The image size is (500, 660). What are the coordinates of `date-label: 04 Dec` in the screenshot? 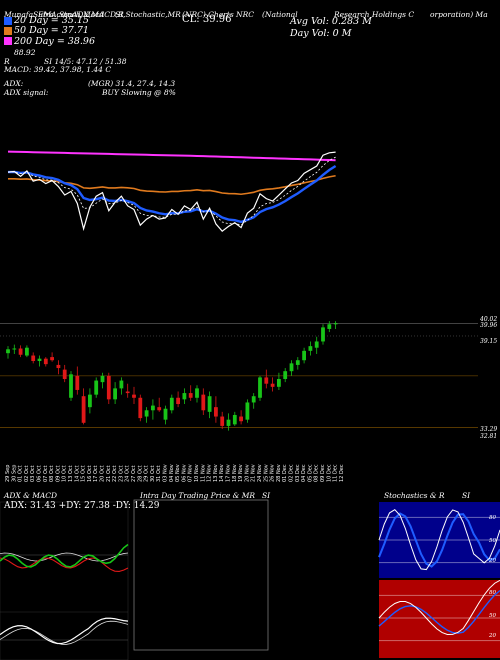 It's located at (304, 473).